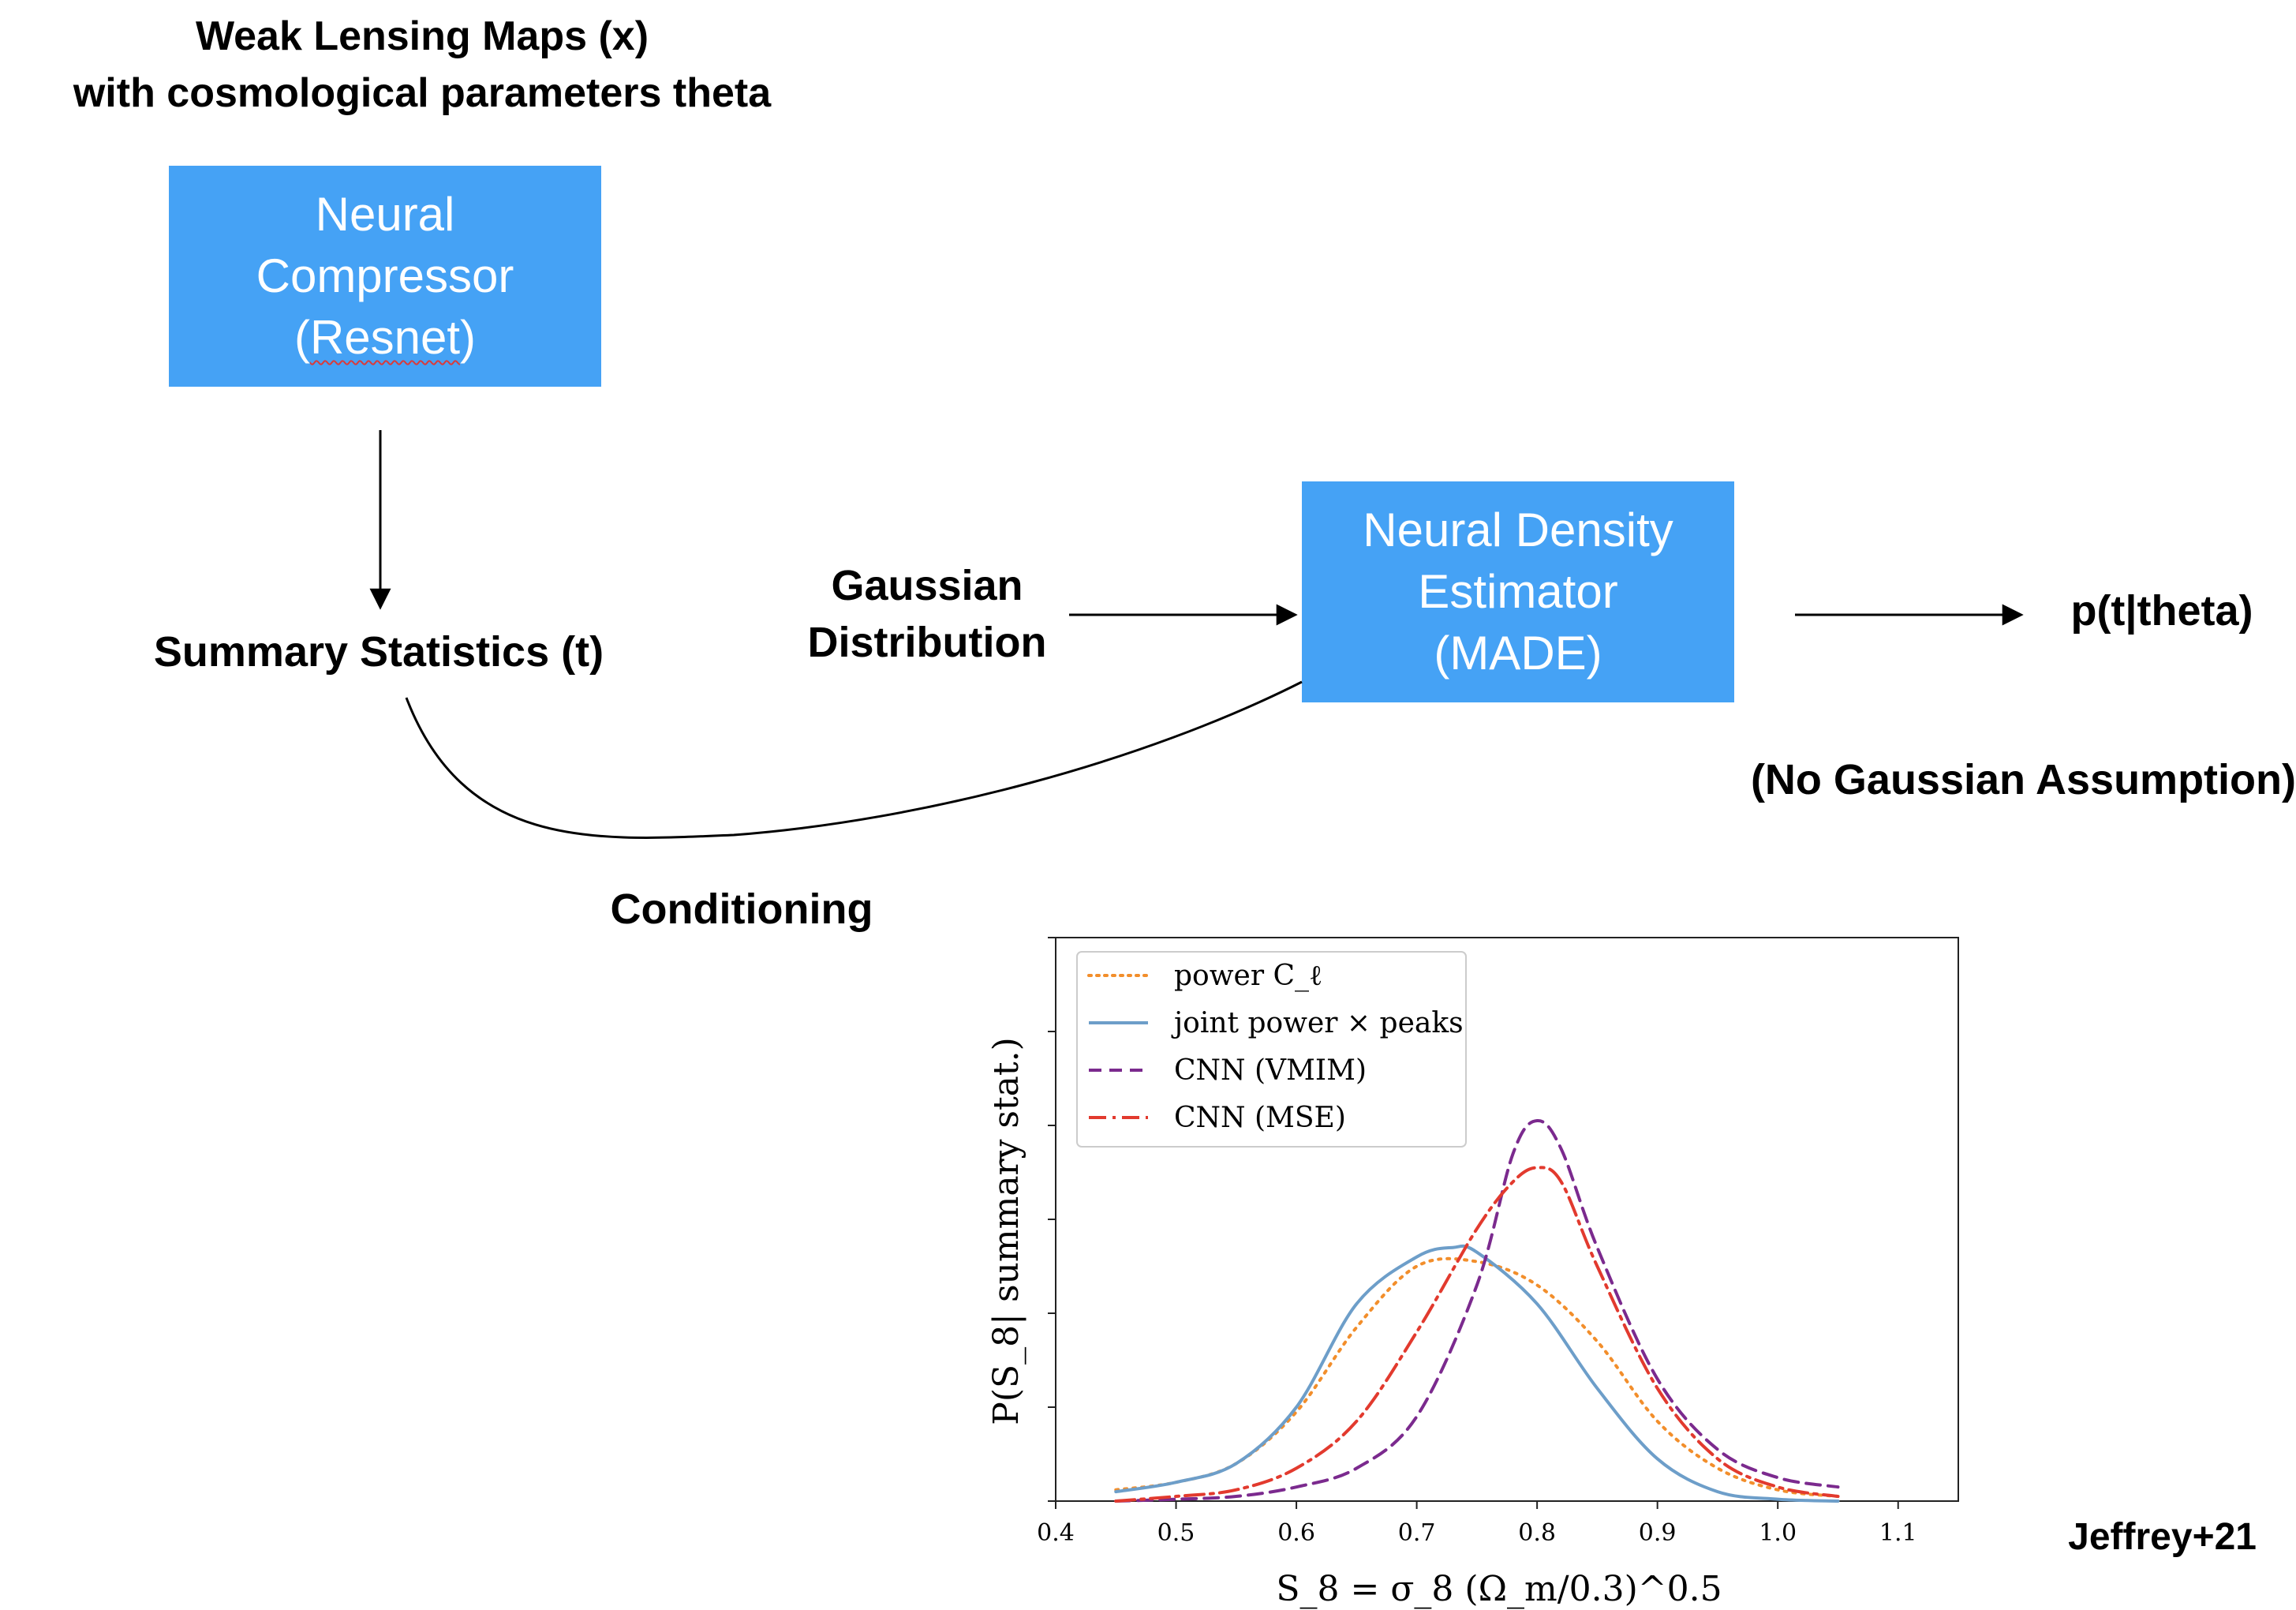 Image resolution: width=2296 pixels, height=1610 pixels. I want to click on legend-label-vmim: CNN (VMIM), so click(1270, 1070).